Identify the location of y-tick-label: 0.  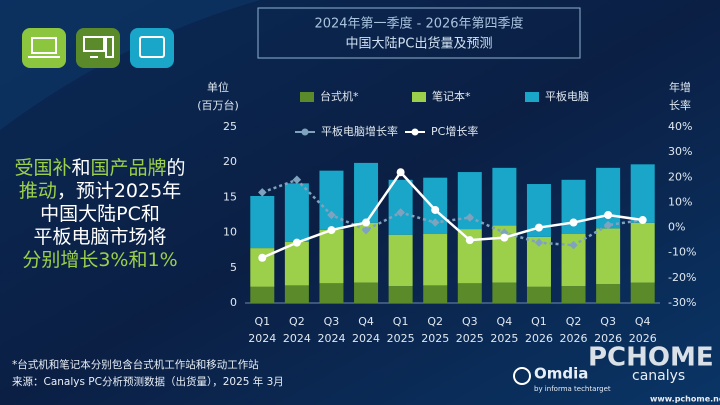
(233, 302).